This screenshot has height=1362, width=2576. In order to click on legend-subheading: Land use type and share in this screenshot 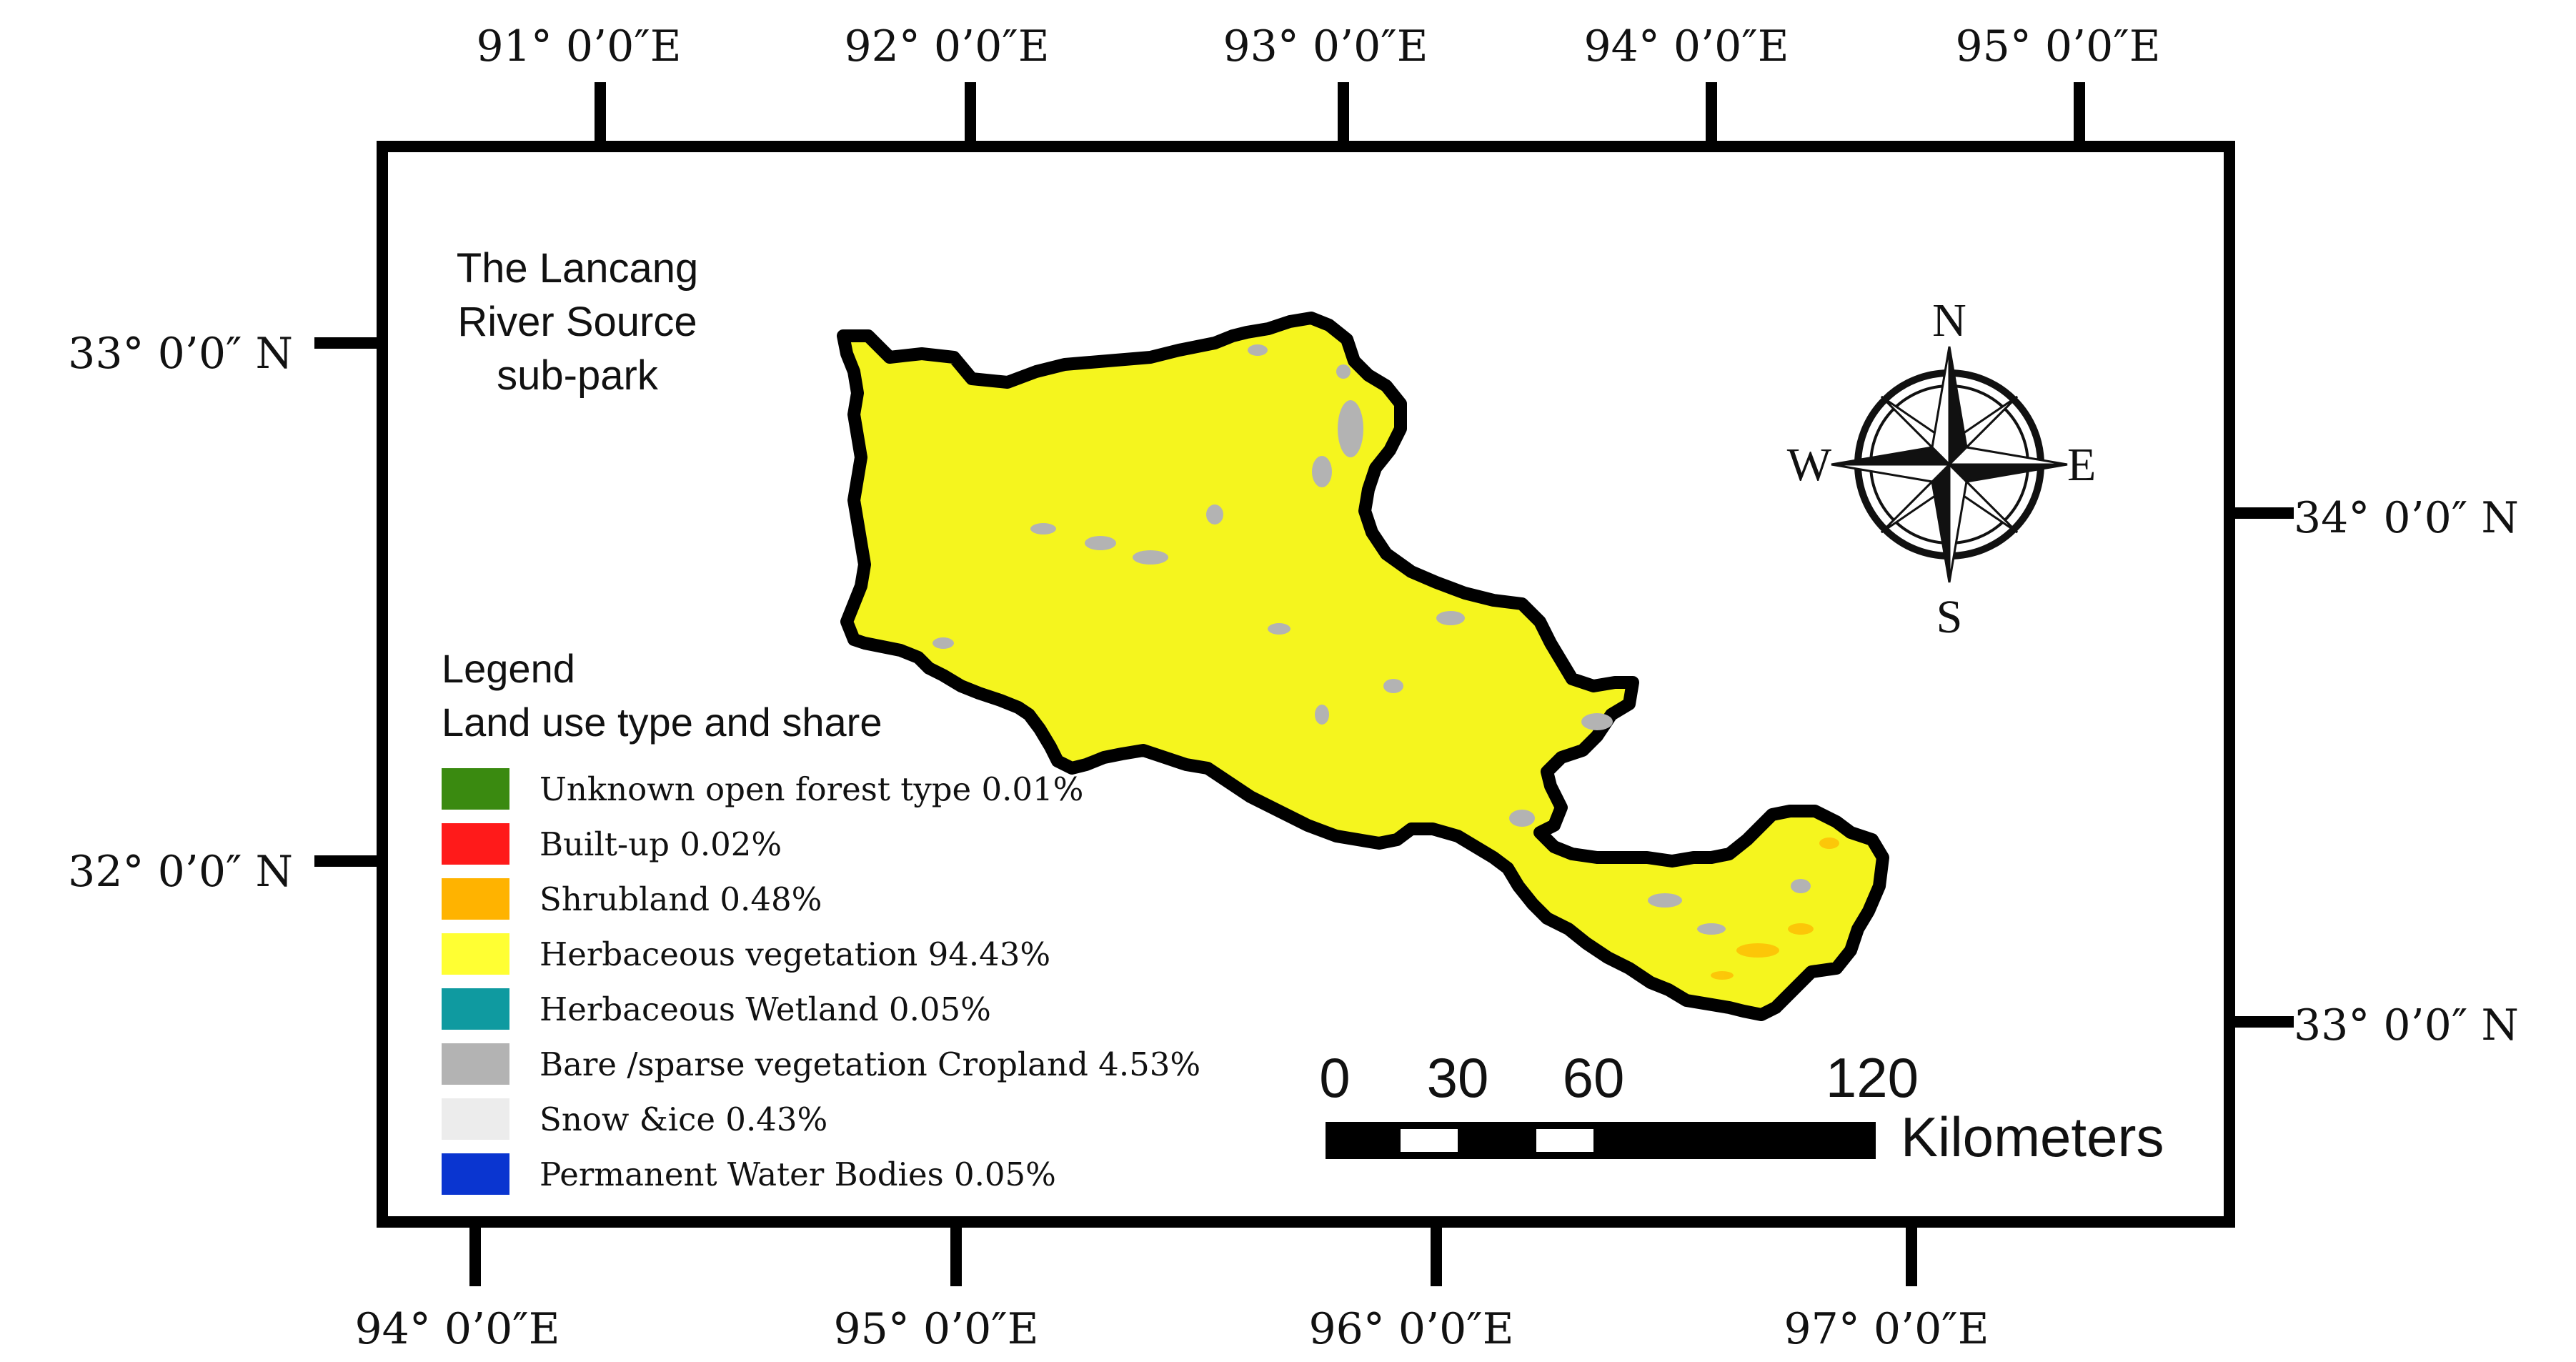, I will do `click(662, 722)`.